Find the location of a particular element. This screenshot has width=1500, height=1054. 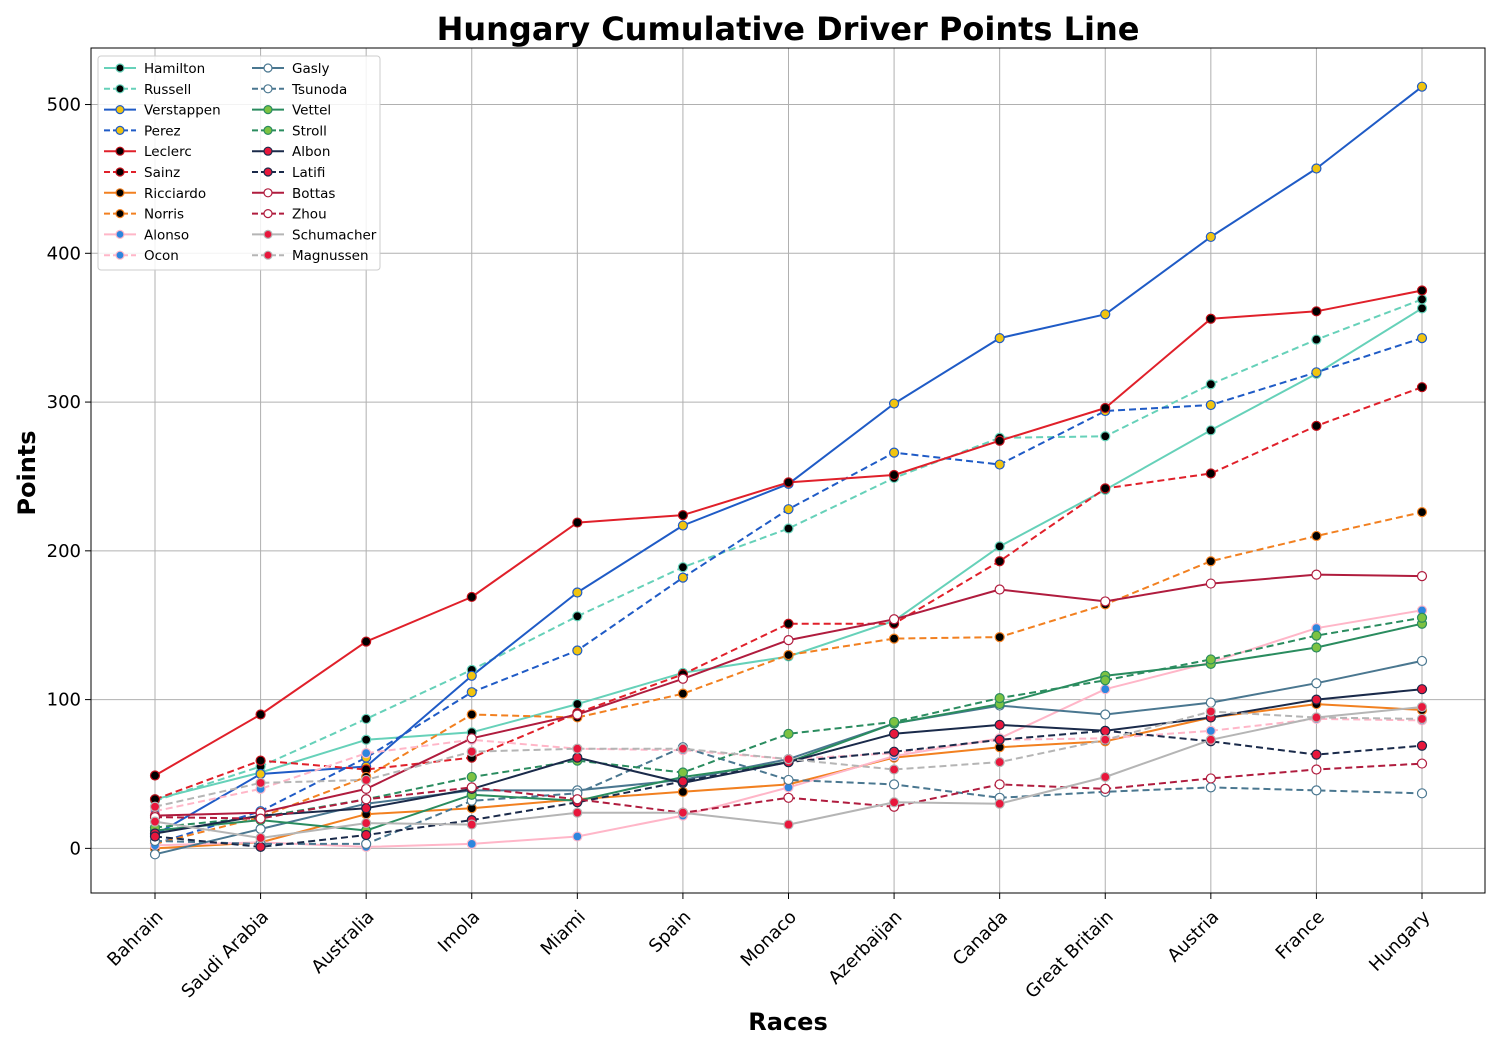

legend-label: Verstappen is located at coordinates (182, 111).